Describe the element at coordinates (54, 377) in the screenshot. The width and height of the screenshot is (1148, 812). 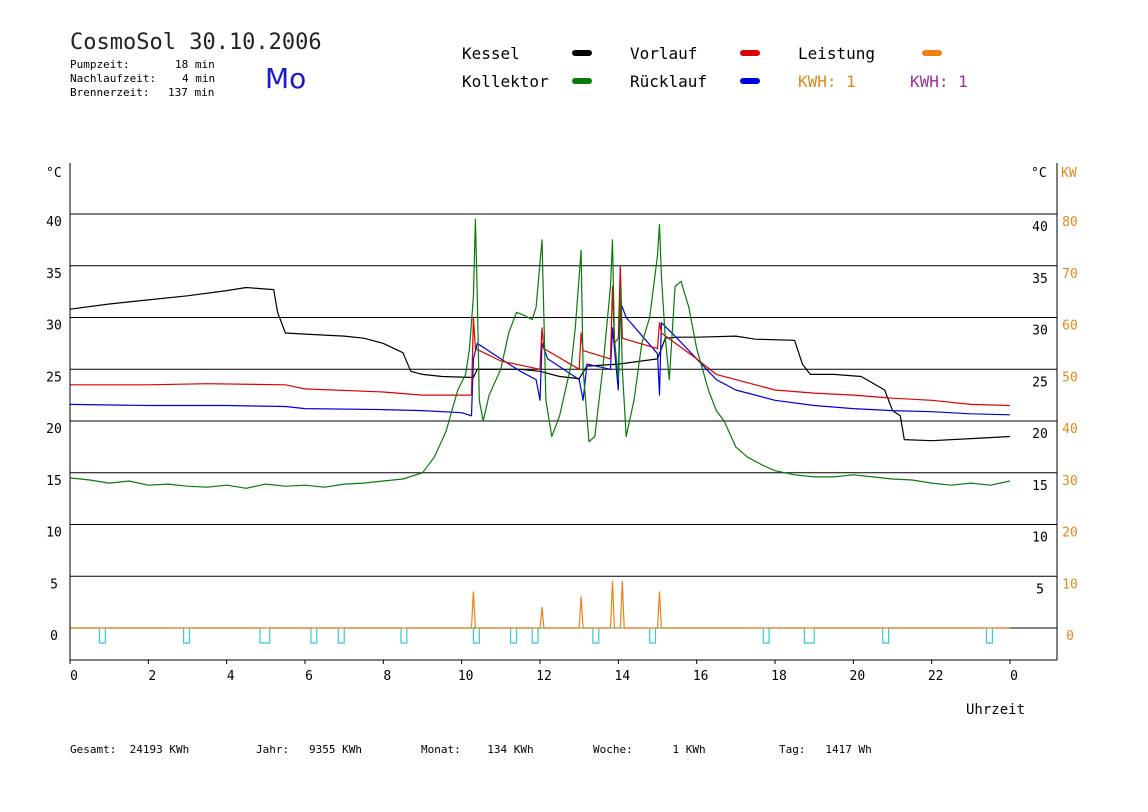
I see `y-tick-label-left: 25` at that location.